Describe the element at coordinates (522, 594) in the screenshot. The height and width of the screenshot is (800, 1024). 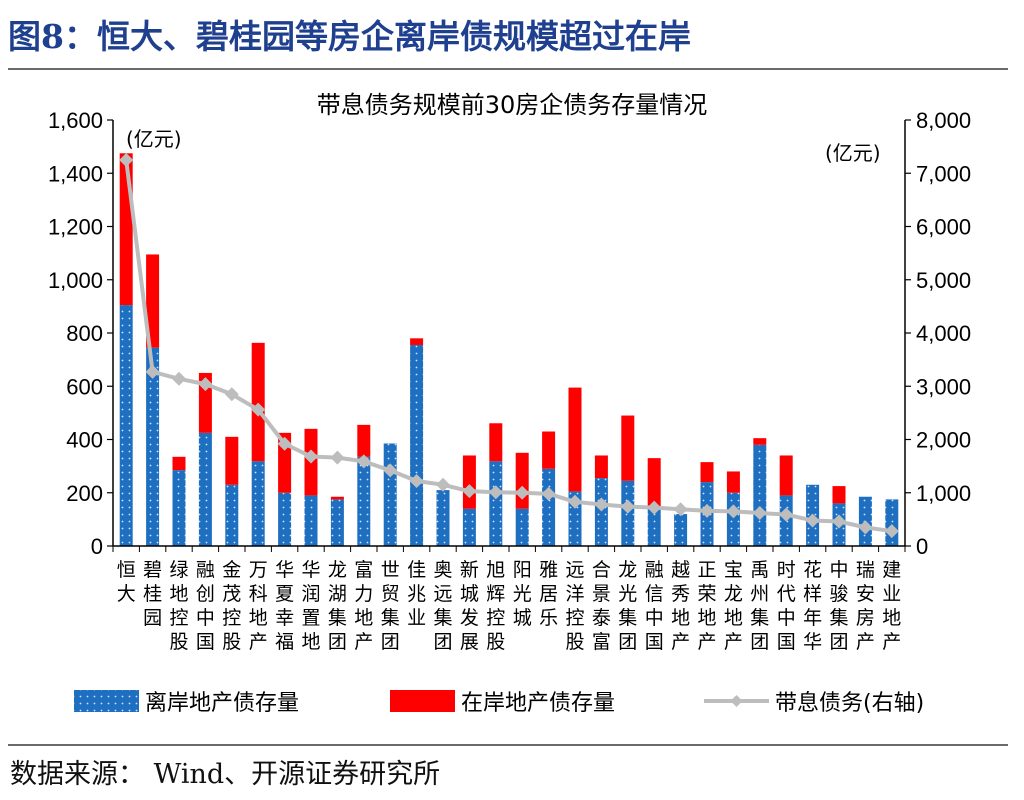
I see `category-label: 阳光城` at that location.